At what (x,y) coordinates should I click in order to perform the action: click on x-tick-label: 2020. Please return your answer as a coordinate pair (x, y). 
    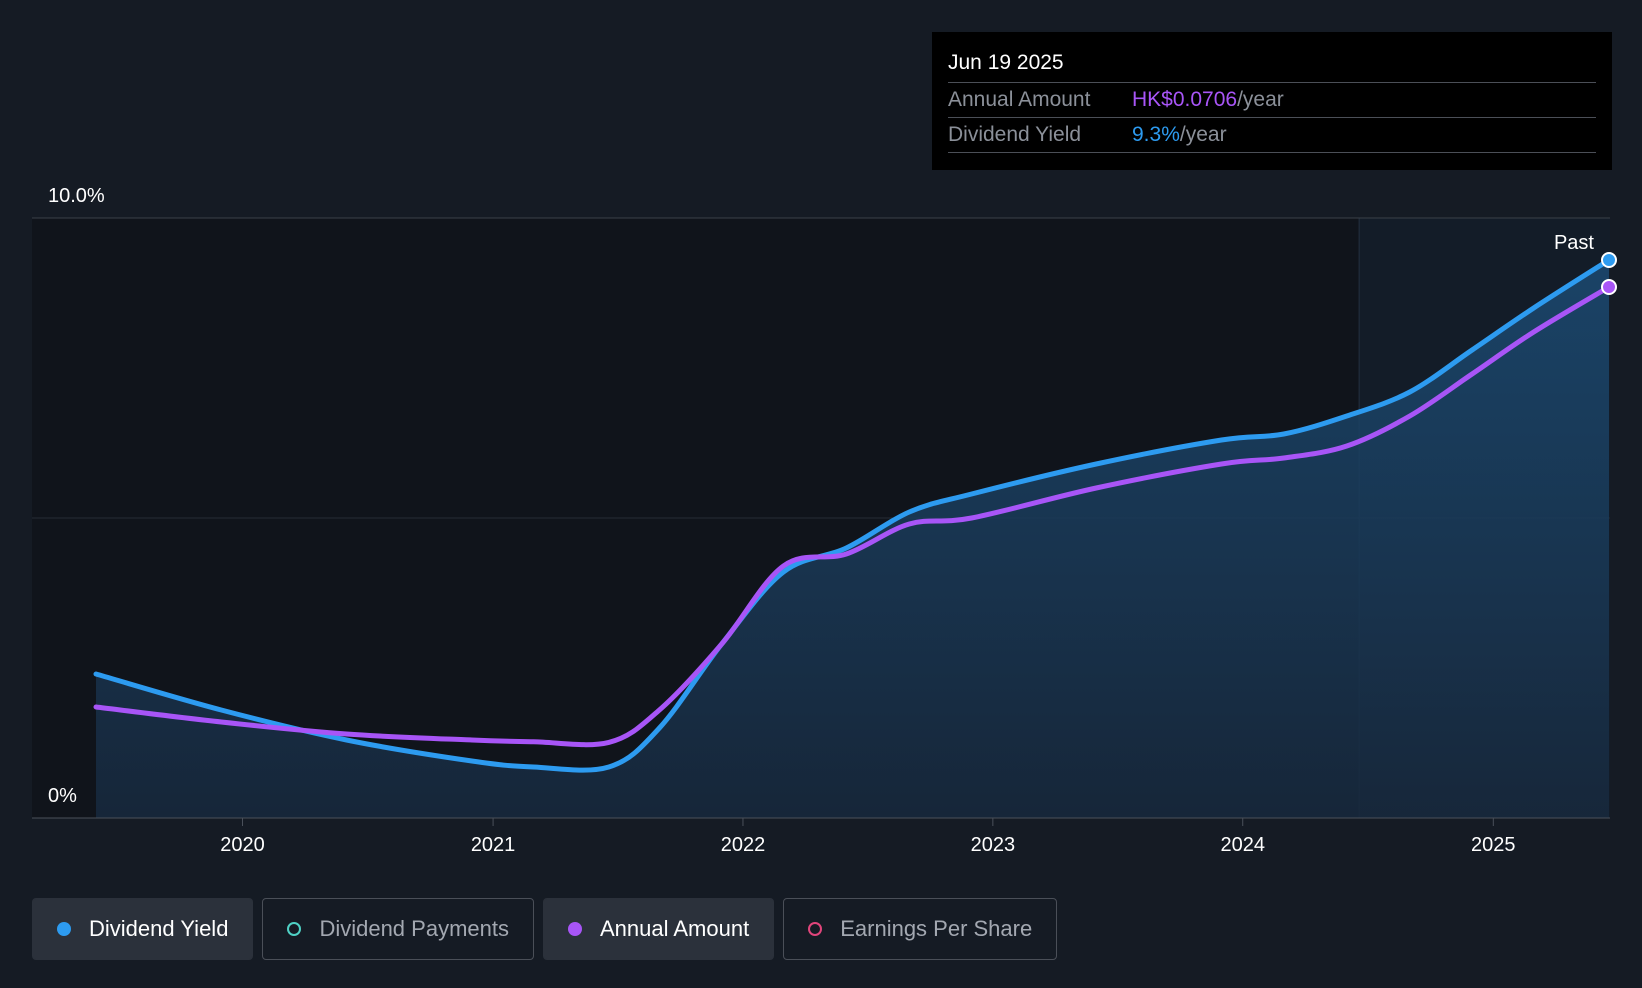
    Looking at the image, I should click on (242, 845).